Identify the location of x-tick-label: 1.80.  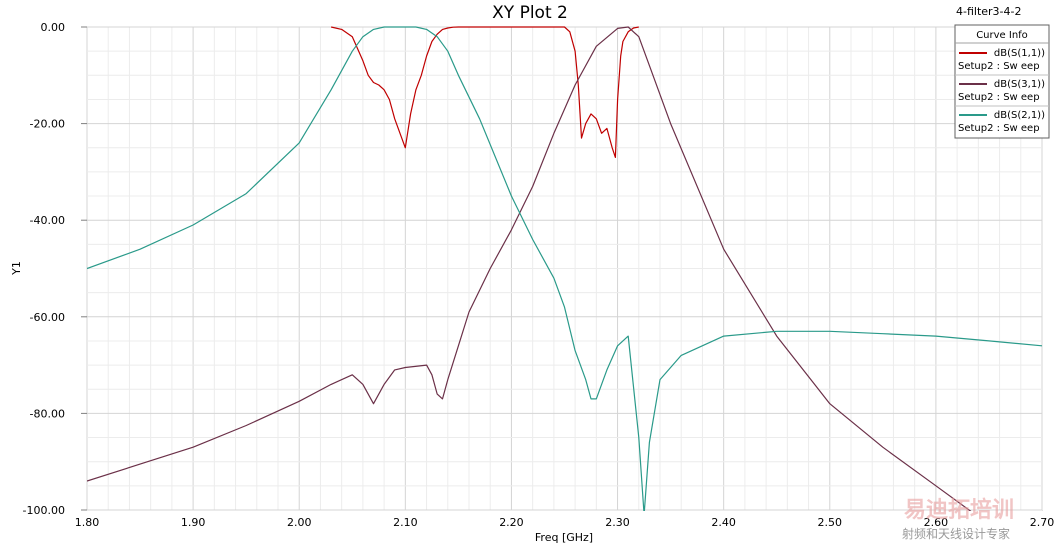
(87, 522).